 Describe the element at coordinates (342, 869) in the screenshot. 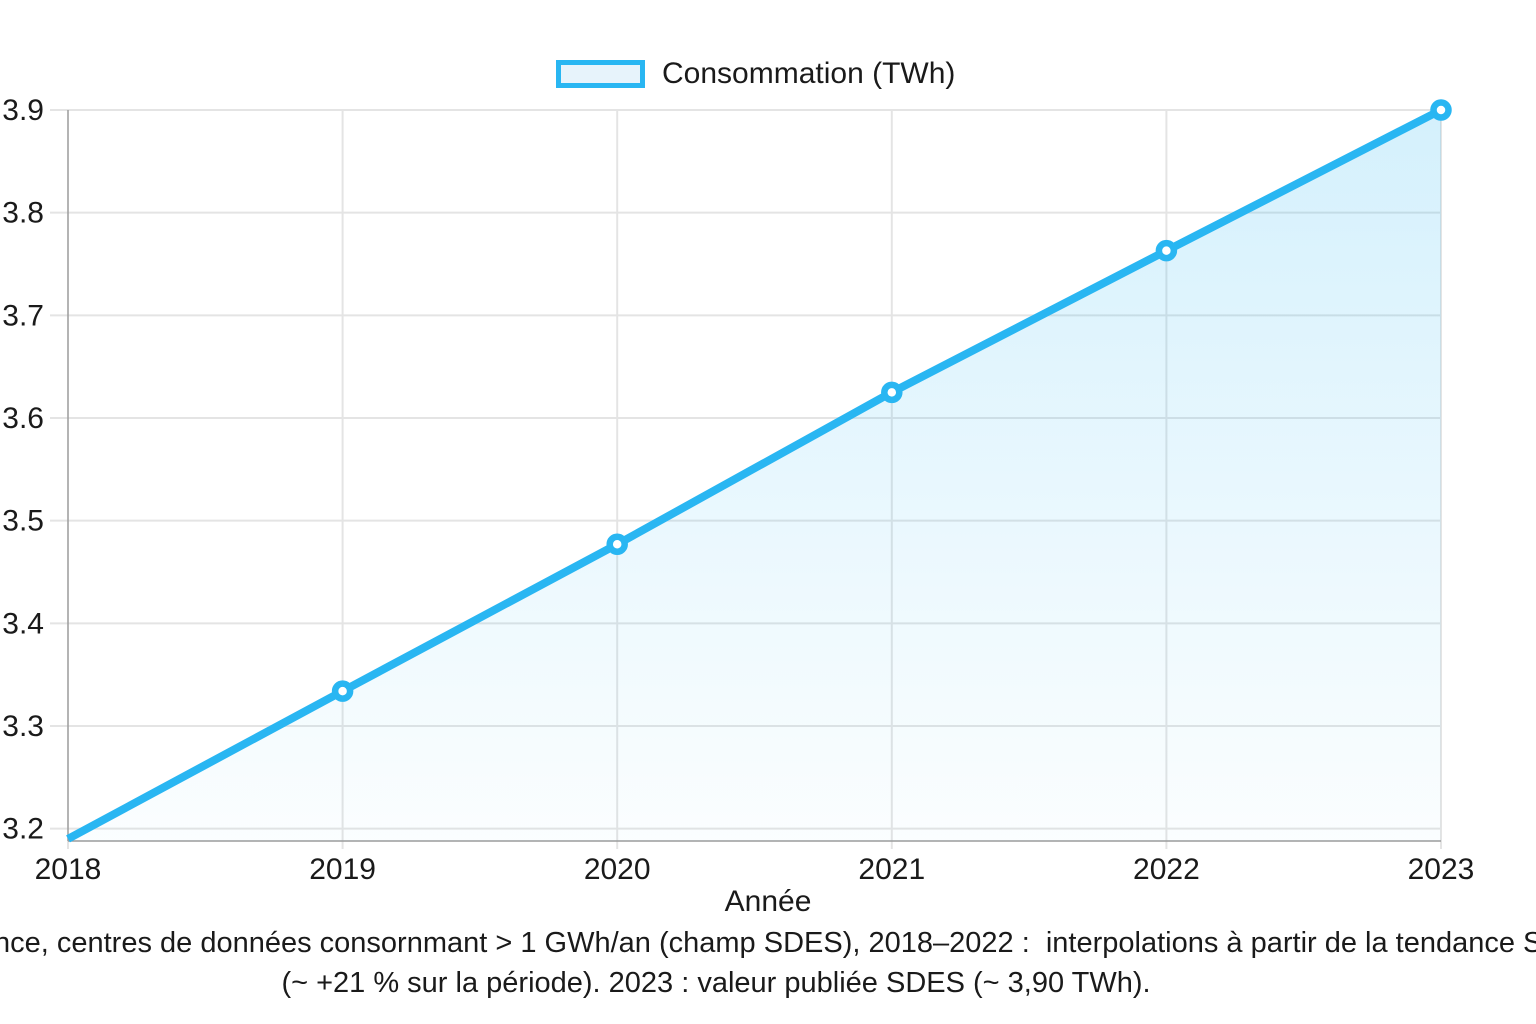

I see `x-tick-label: 2019` at that location.